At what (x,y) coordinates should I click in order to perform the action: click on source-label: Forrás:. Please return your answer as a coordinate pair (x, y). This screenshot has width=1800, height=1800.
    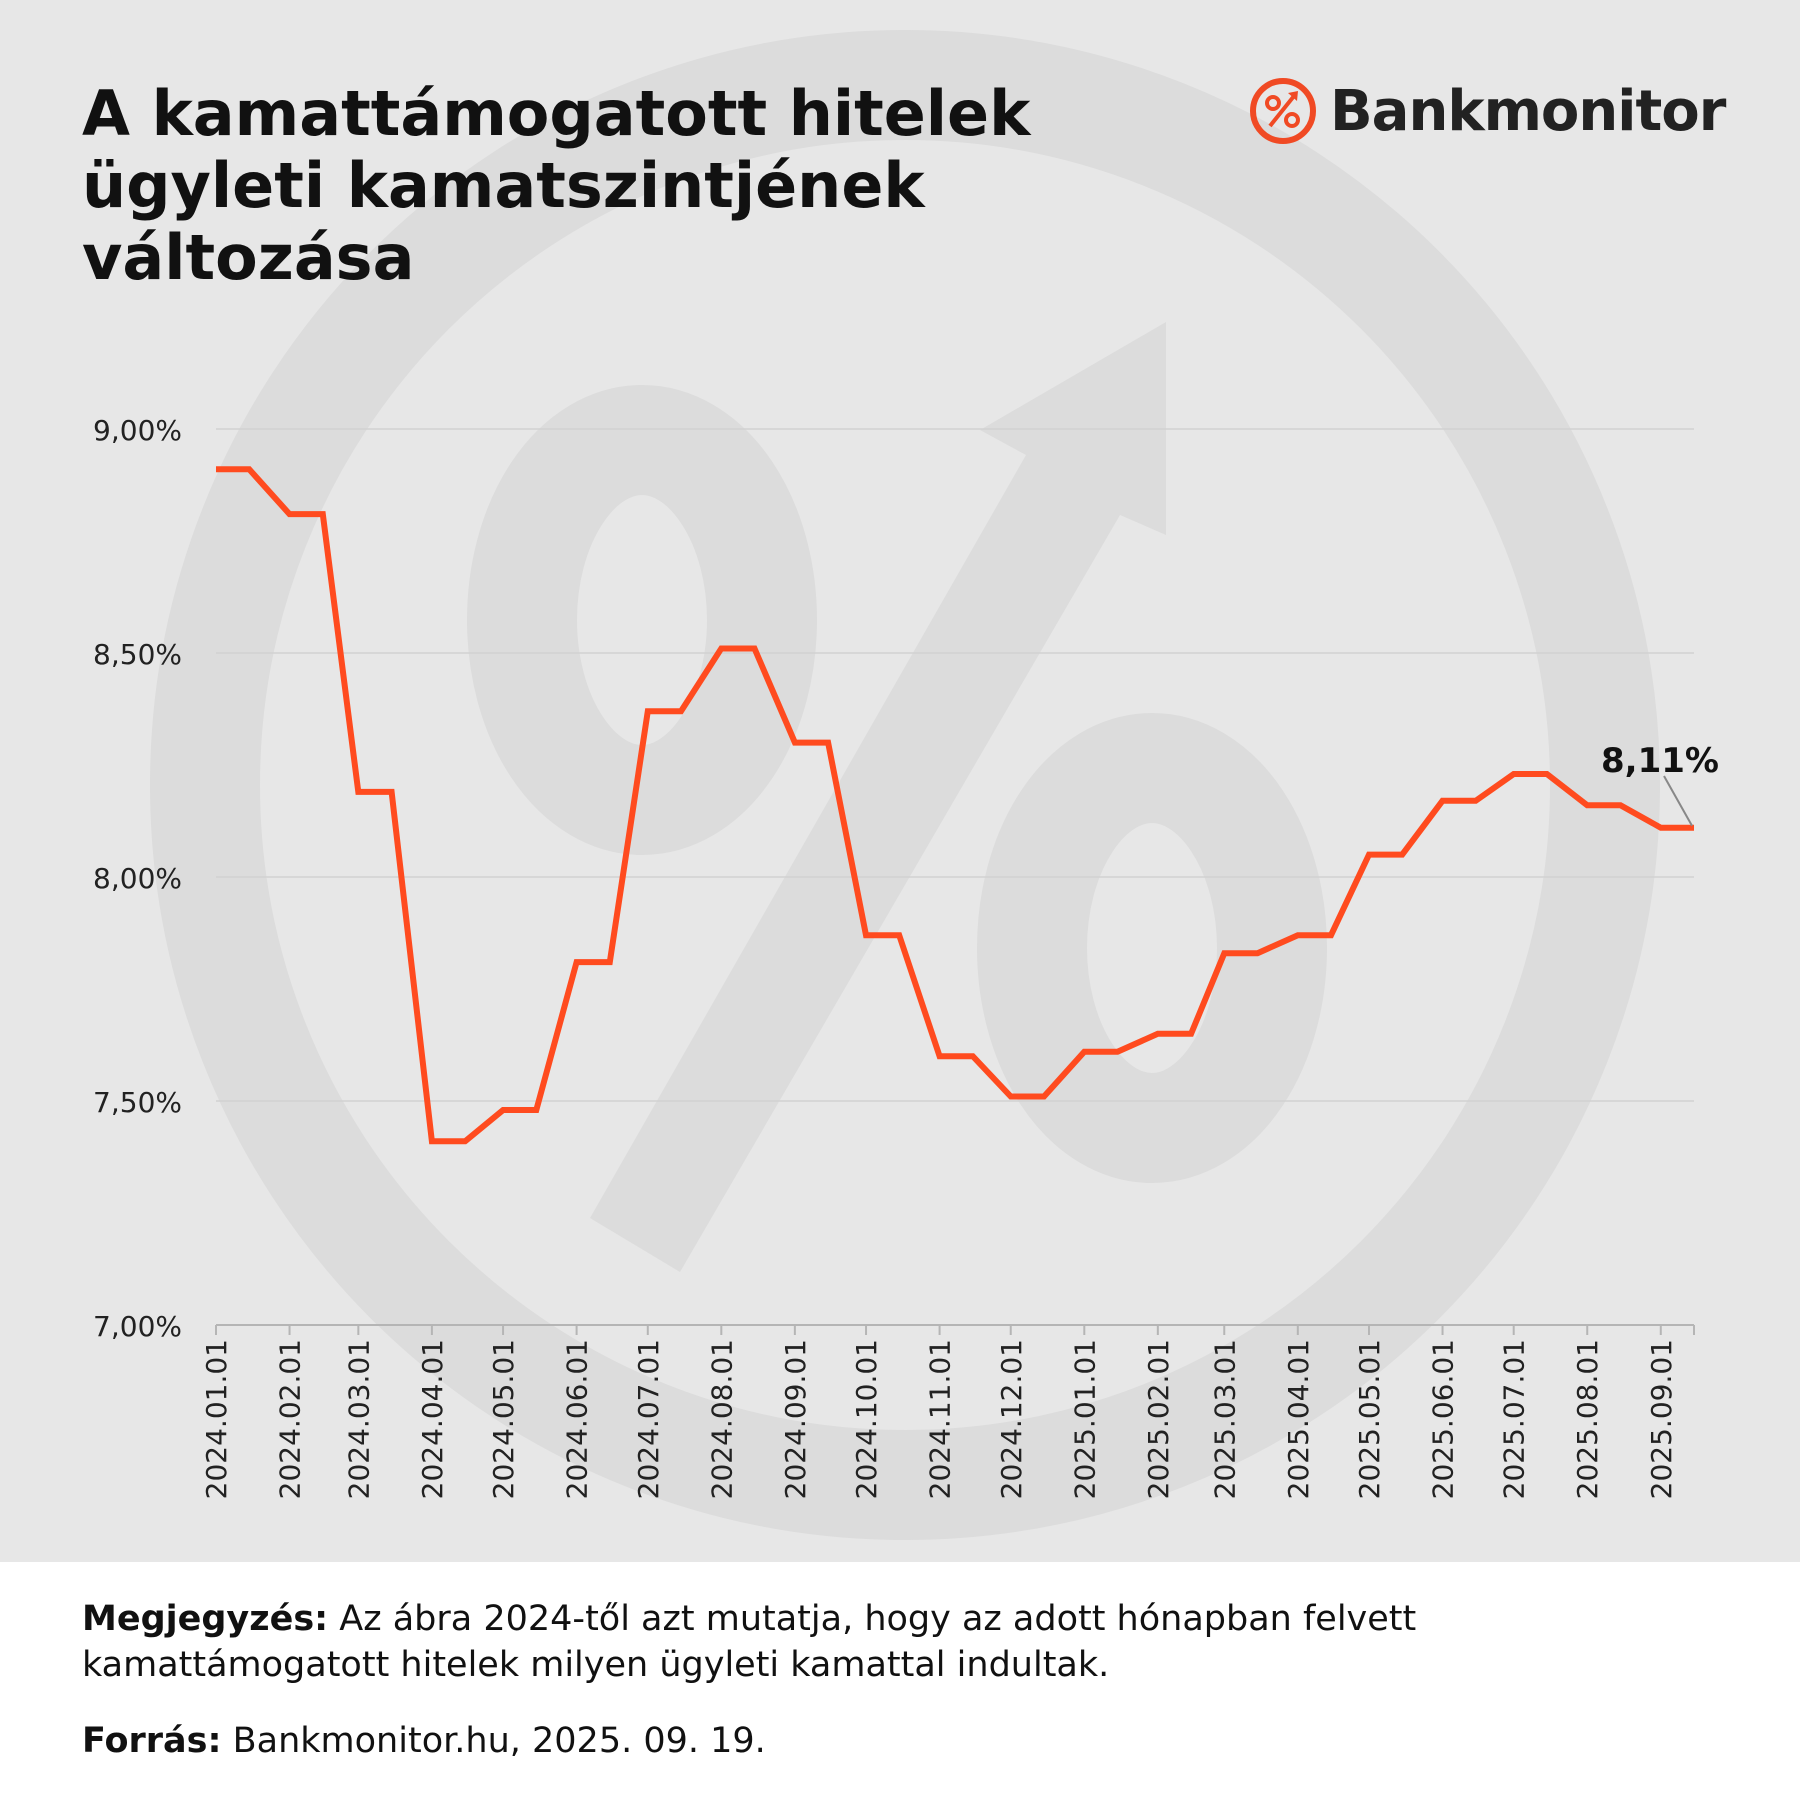
    Looking at the image, I should click on (152, 1741).